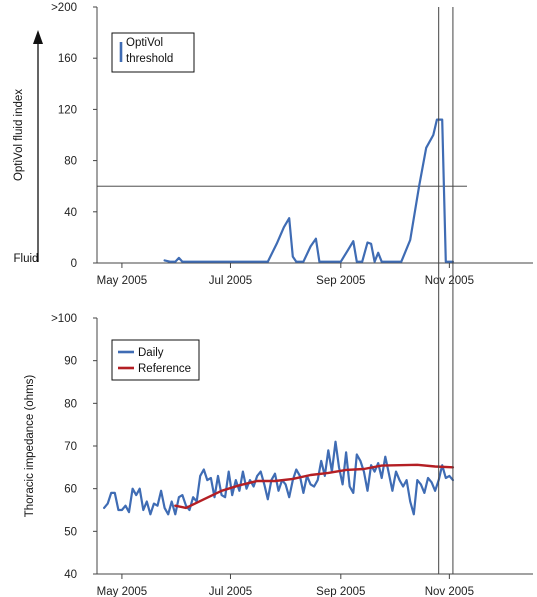  I want to click on y-tick-label: 120, so click(67, 110).